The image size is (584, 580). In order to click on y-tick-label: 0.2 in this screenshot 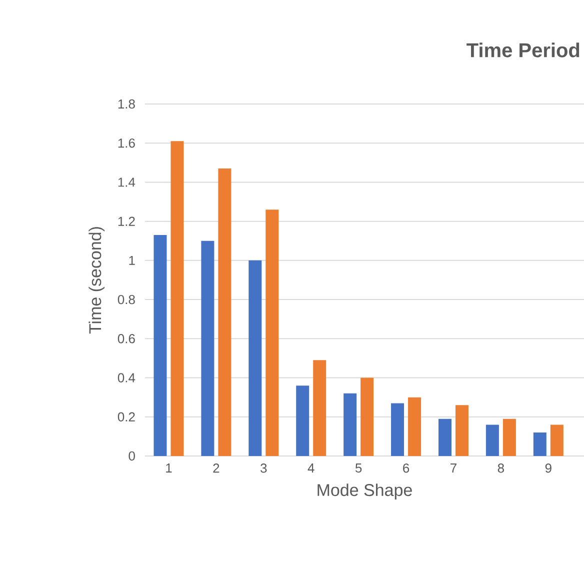, I will do `click(126, 417)`.